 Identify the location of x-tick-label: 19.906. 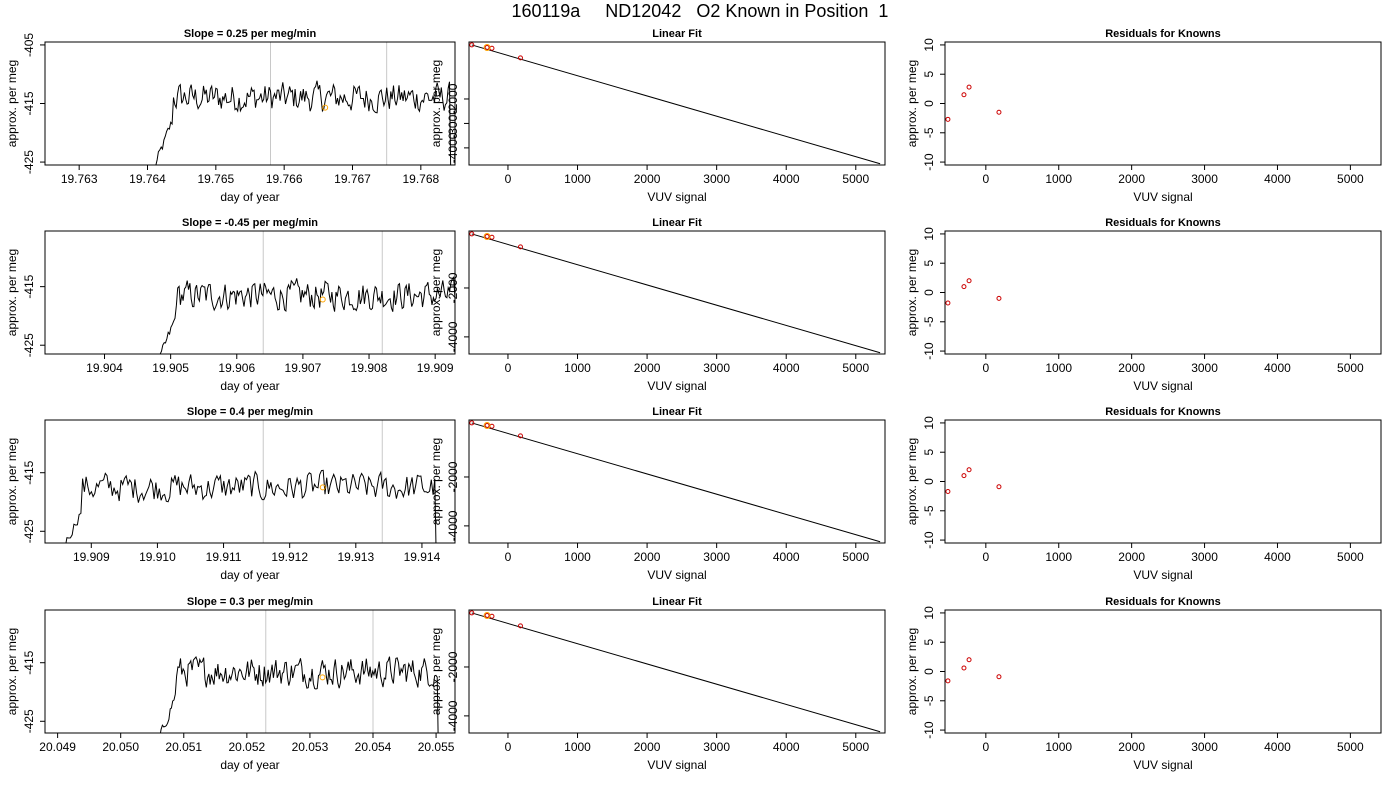
(236, 368).